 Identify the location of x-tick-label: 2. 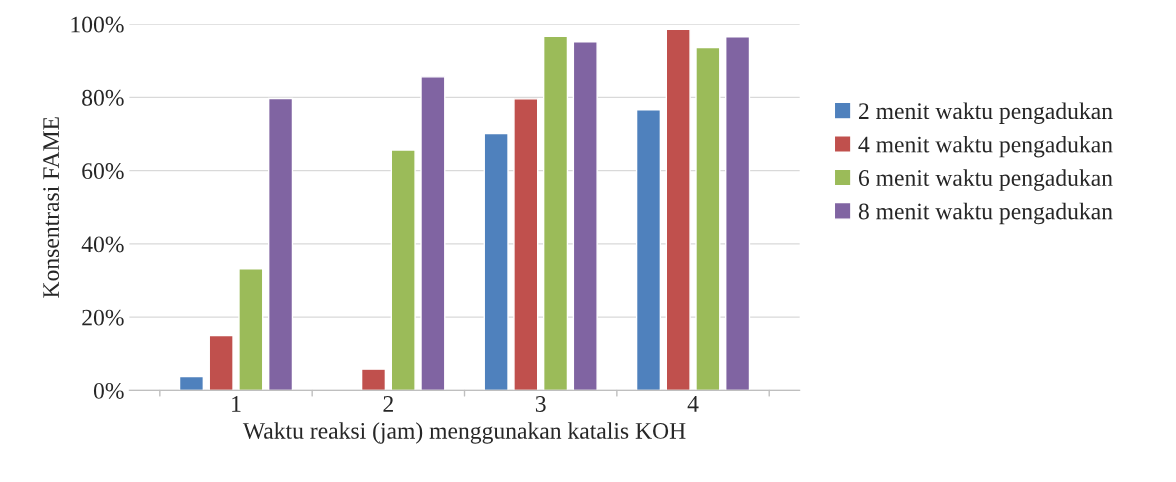
(388, 404).